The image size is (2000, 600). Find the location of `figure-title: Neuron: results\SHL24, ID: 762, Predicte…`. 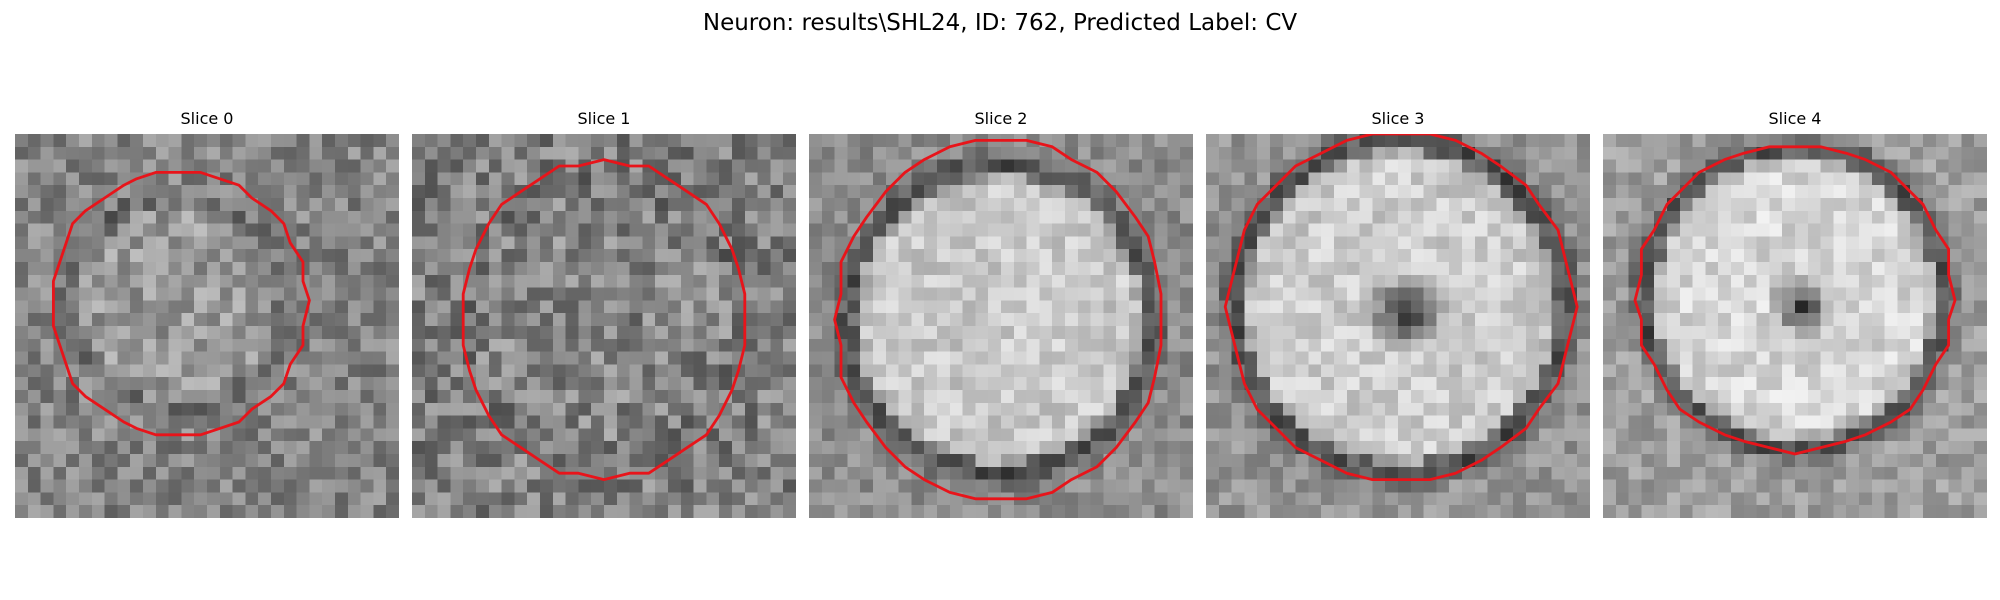

figure-title: Neuron: results\SHL24, ID: 762, Predicte… is located at coordinates (1000, 23).